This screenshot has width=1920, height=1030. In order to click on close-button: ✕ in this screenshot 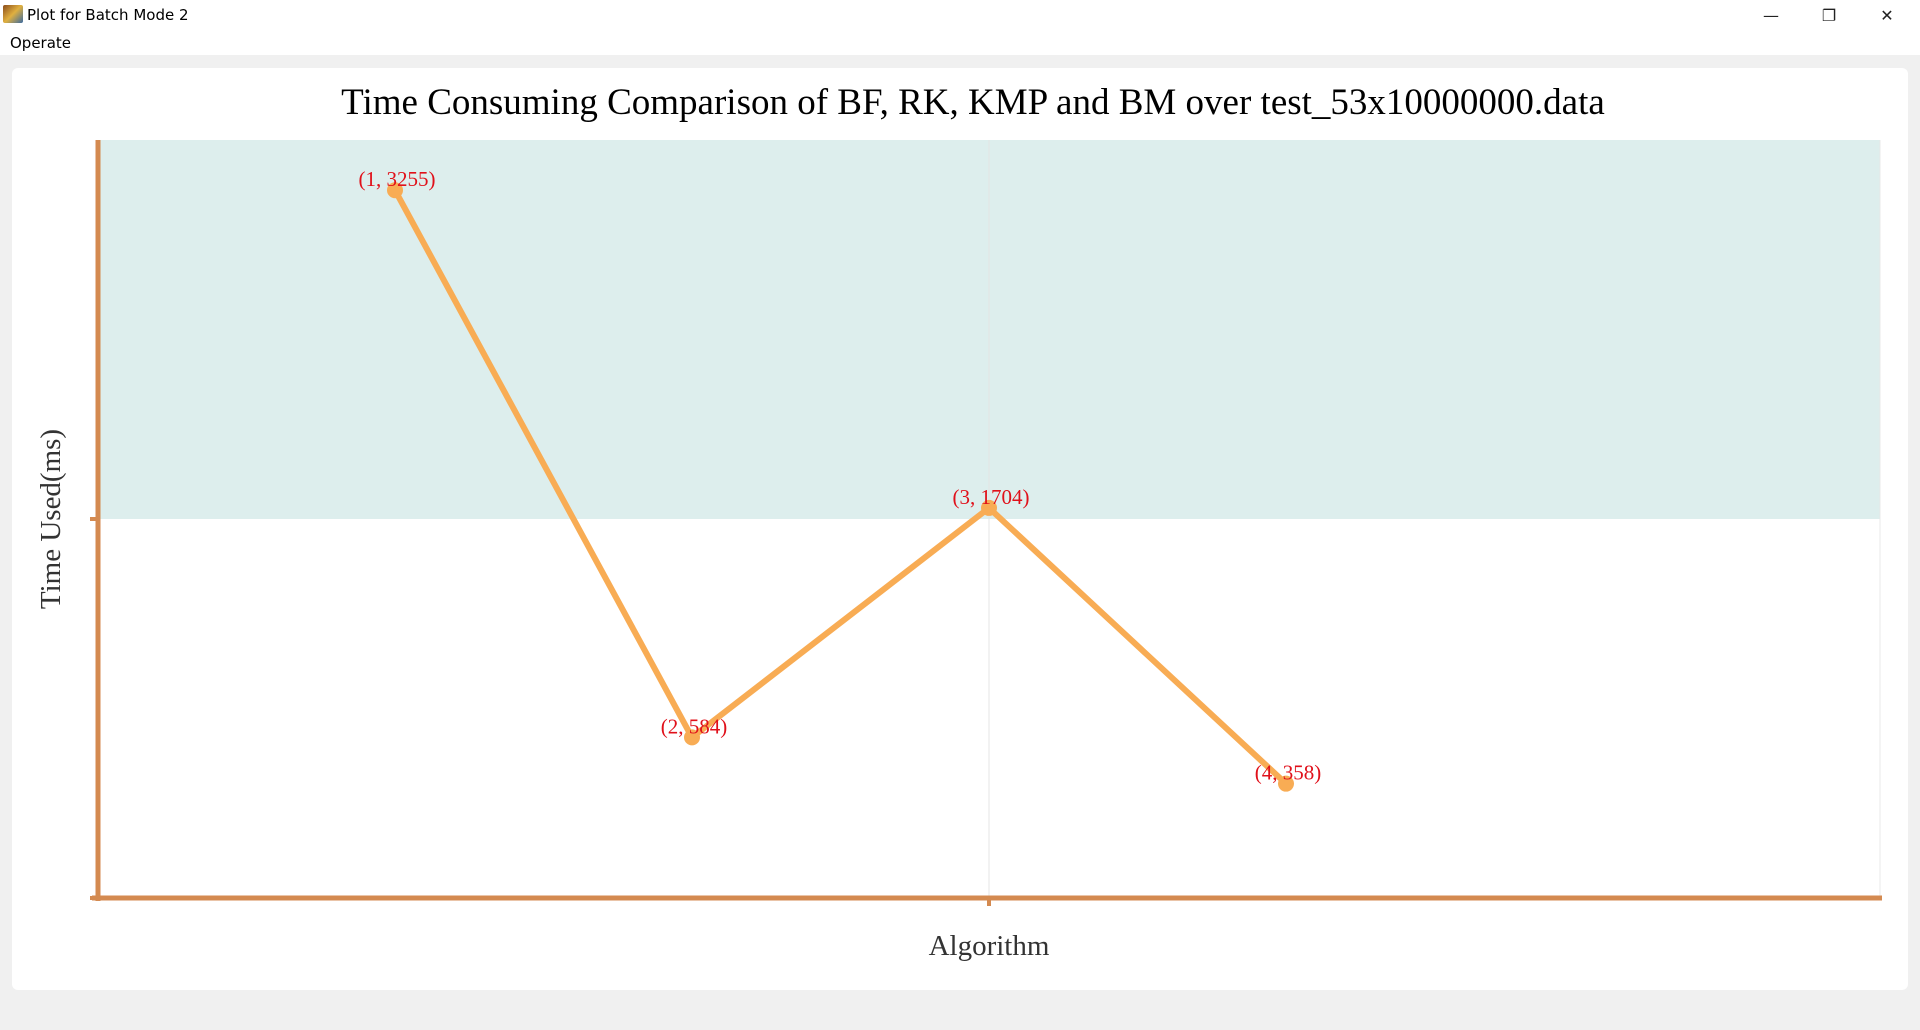, I will do `click(1887, 15)`.